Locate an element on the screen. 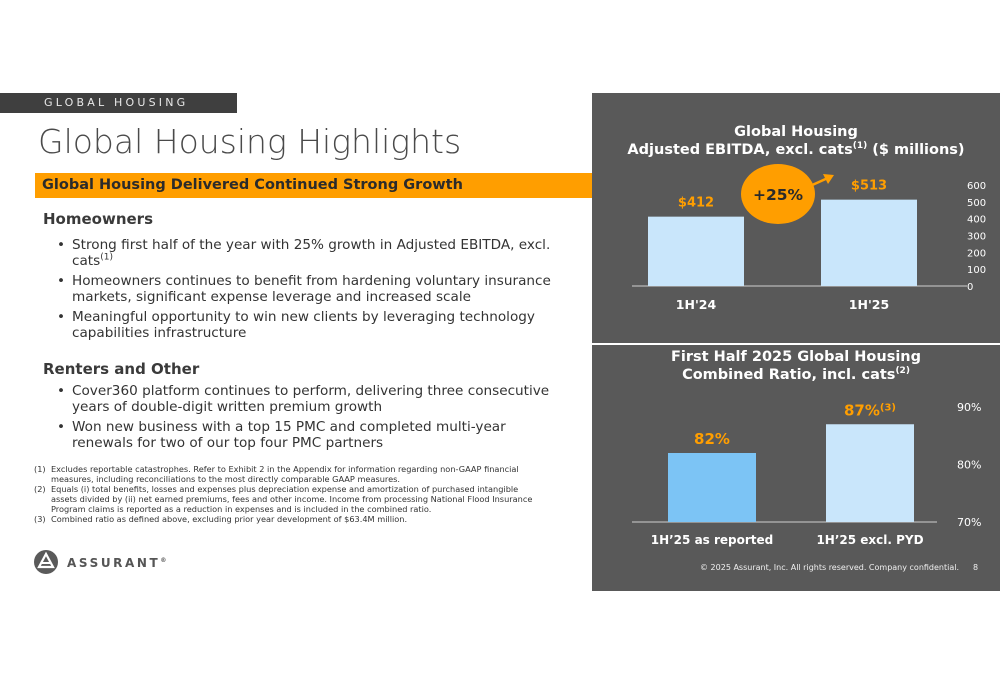 This screenshot has height=685, width=1000. data-label: $513 is located at coordinates (869, 186).